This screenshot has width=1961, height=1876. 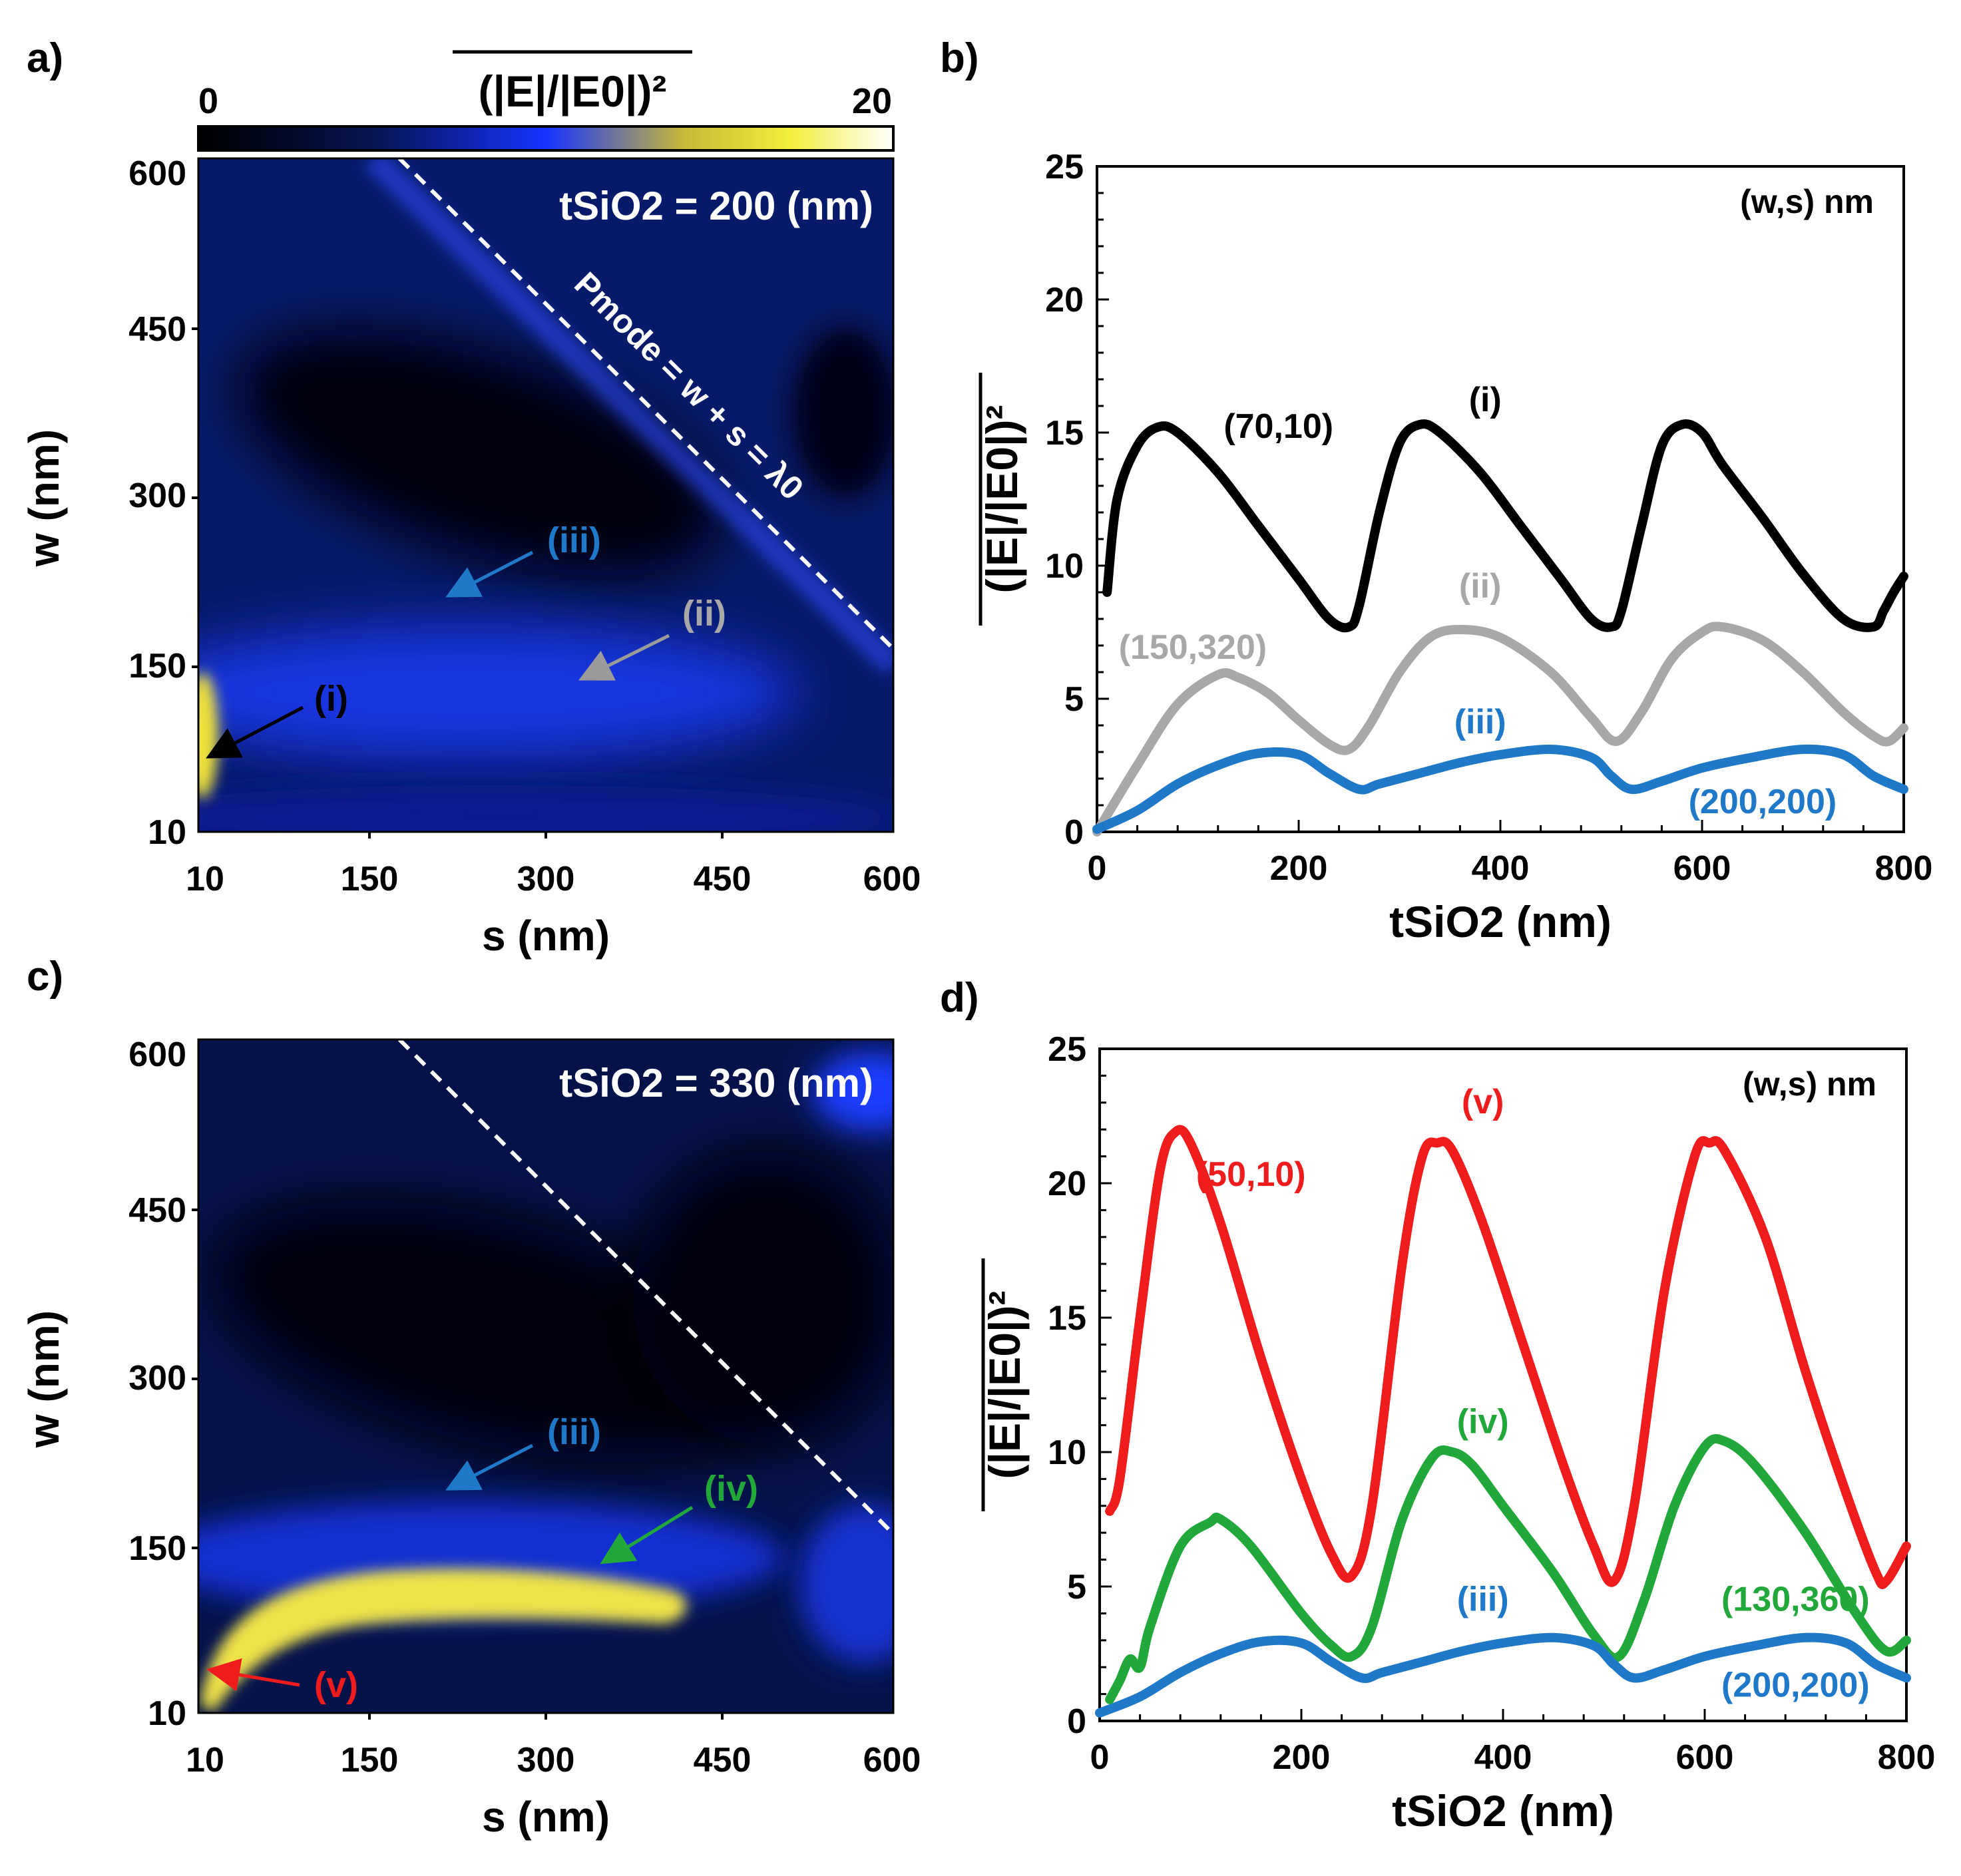 What do you see at coordinates (959, 998) in the screenshot?
I see `panel-label-d: d)` at bounding box center [959, 998].